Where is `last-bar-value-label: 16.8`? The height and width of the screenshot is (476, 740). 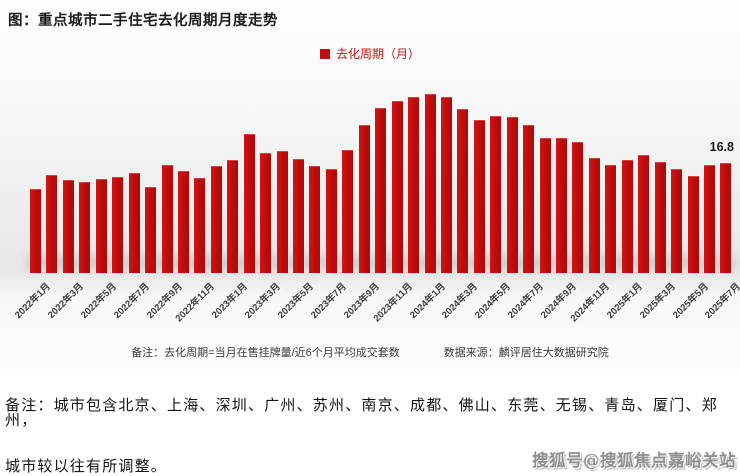
last-bar-value-label: 16.8 is located at coordinates (721, 147).